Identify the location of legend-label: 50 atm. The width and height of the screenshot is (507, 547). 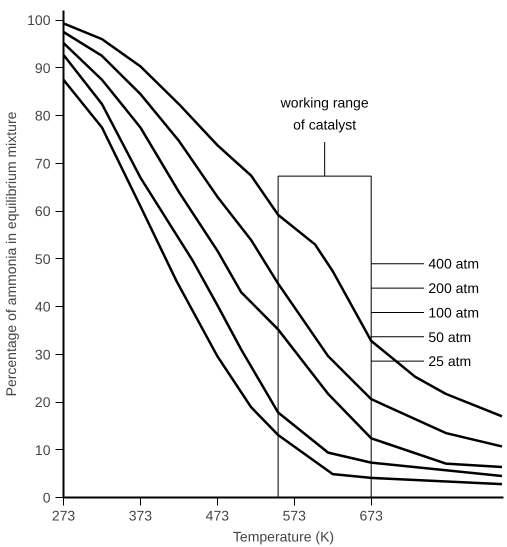
(450, 336).